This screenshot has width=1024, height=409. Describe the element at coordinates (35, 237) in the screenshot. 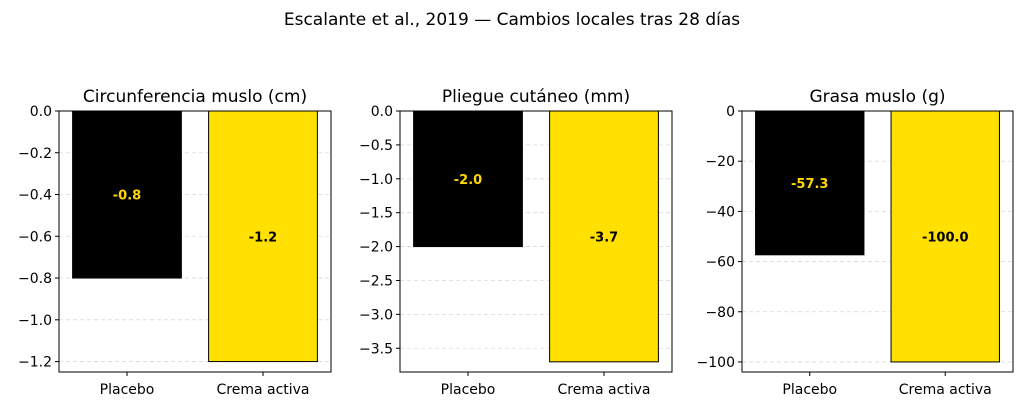

I see `y-tick-label: −0.6` at that location.